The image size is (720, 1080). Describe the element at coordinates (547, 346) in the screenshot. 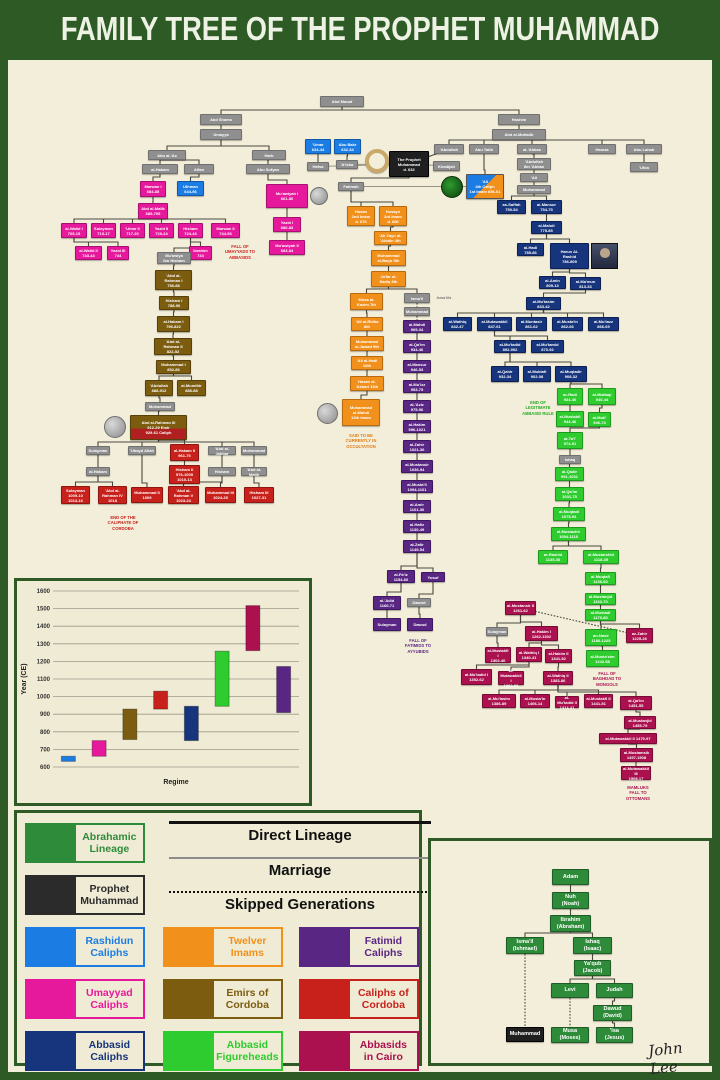

I see `tree-node-mutamid: al-Mu'tamid 870-92` at that location.